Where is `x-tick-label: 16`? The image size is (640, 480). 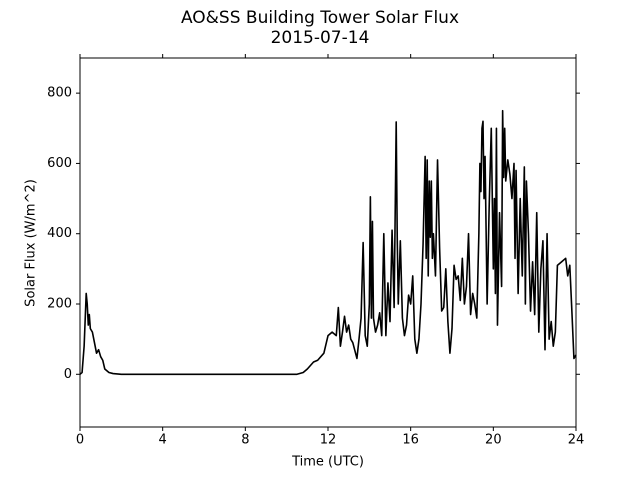
x-tick-label: 16 is located at coordinates (410, 440).